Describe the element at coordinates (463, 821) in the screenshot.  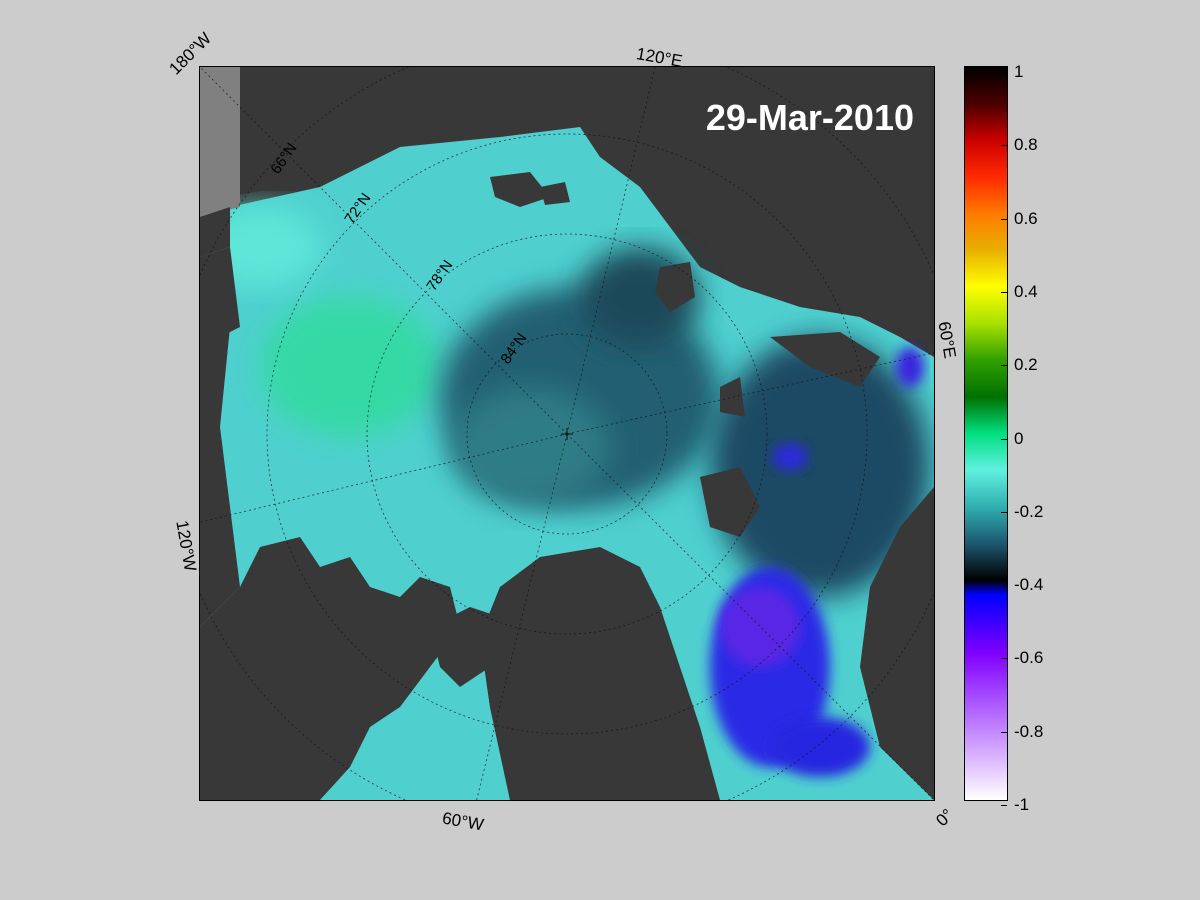
I see `lon-label-60w: 60°W` at that location.